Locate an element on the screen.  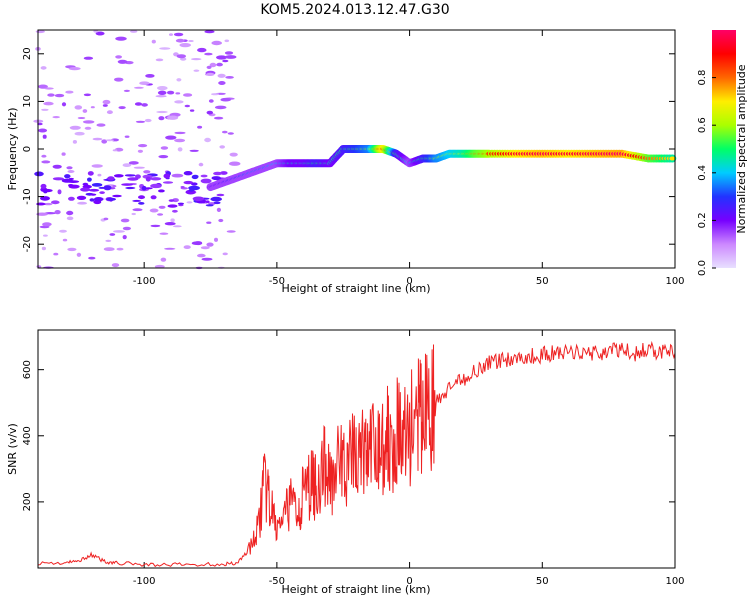
x-tick-label: -50 is located at coordinates (277, 281).